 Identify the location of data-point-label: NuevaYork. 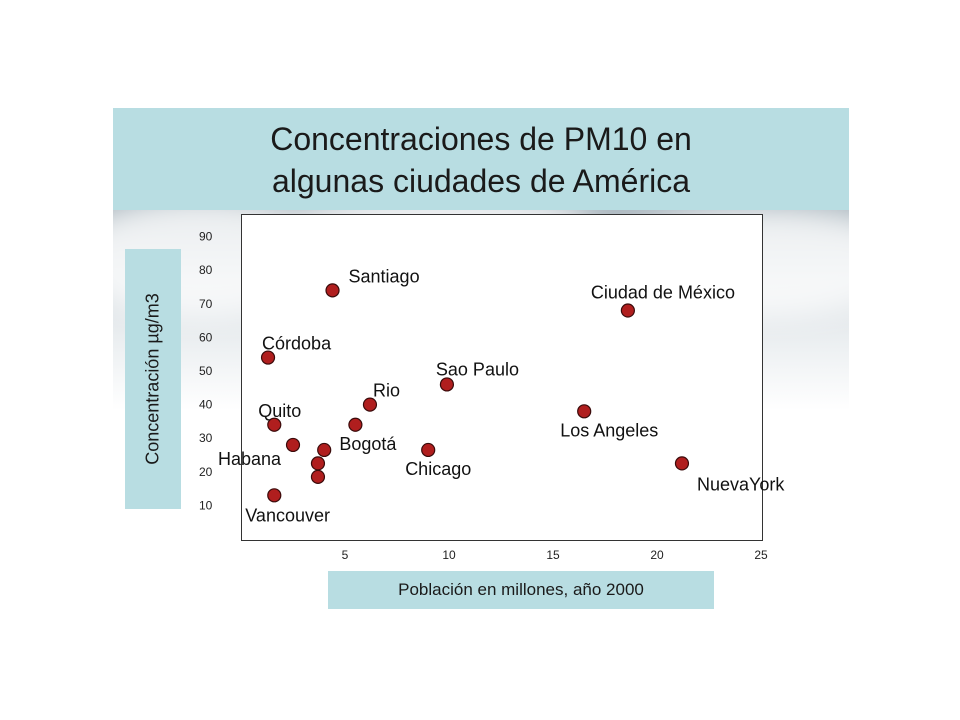
(741, 484).